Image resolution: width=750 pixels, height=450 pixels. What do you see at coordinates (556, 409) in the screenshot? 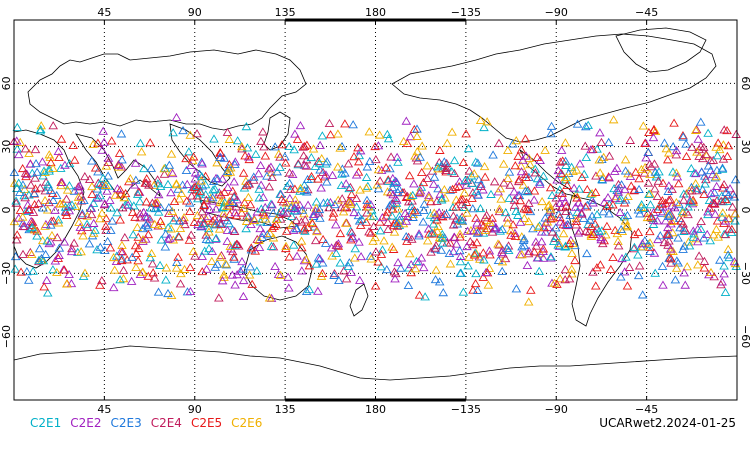
I see `lon-tick-label-bottom: −90` at bounding box center [556, 409].